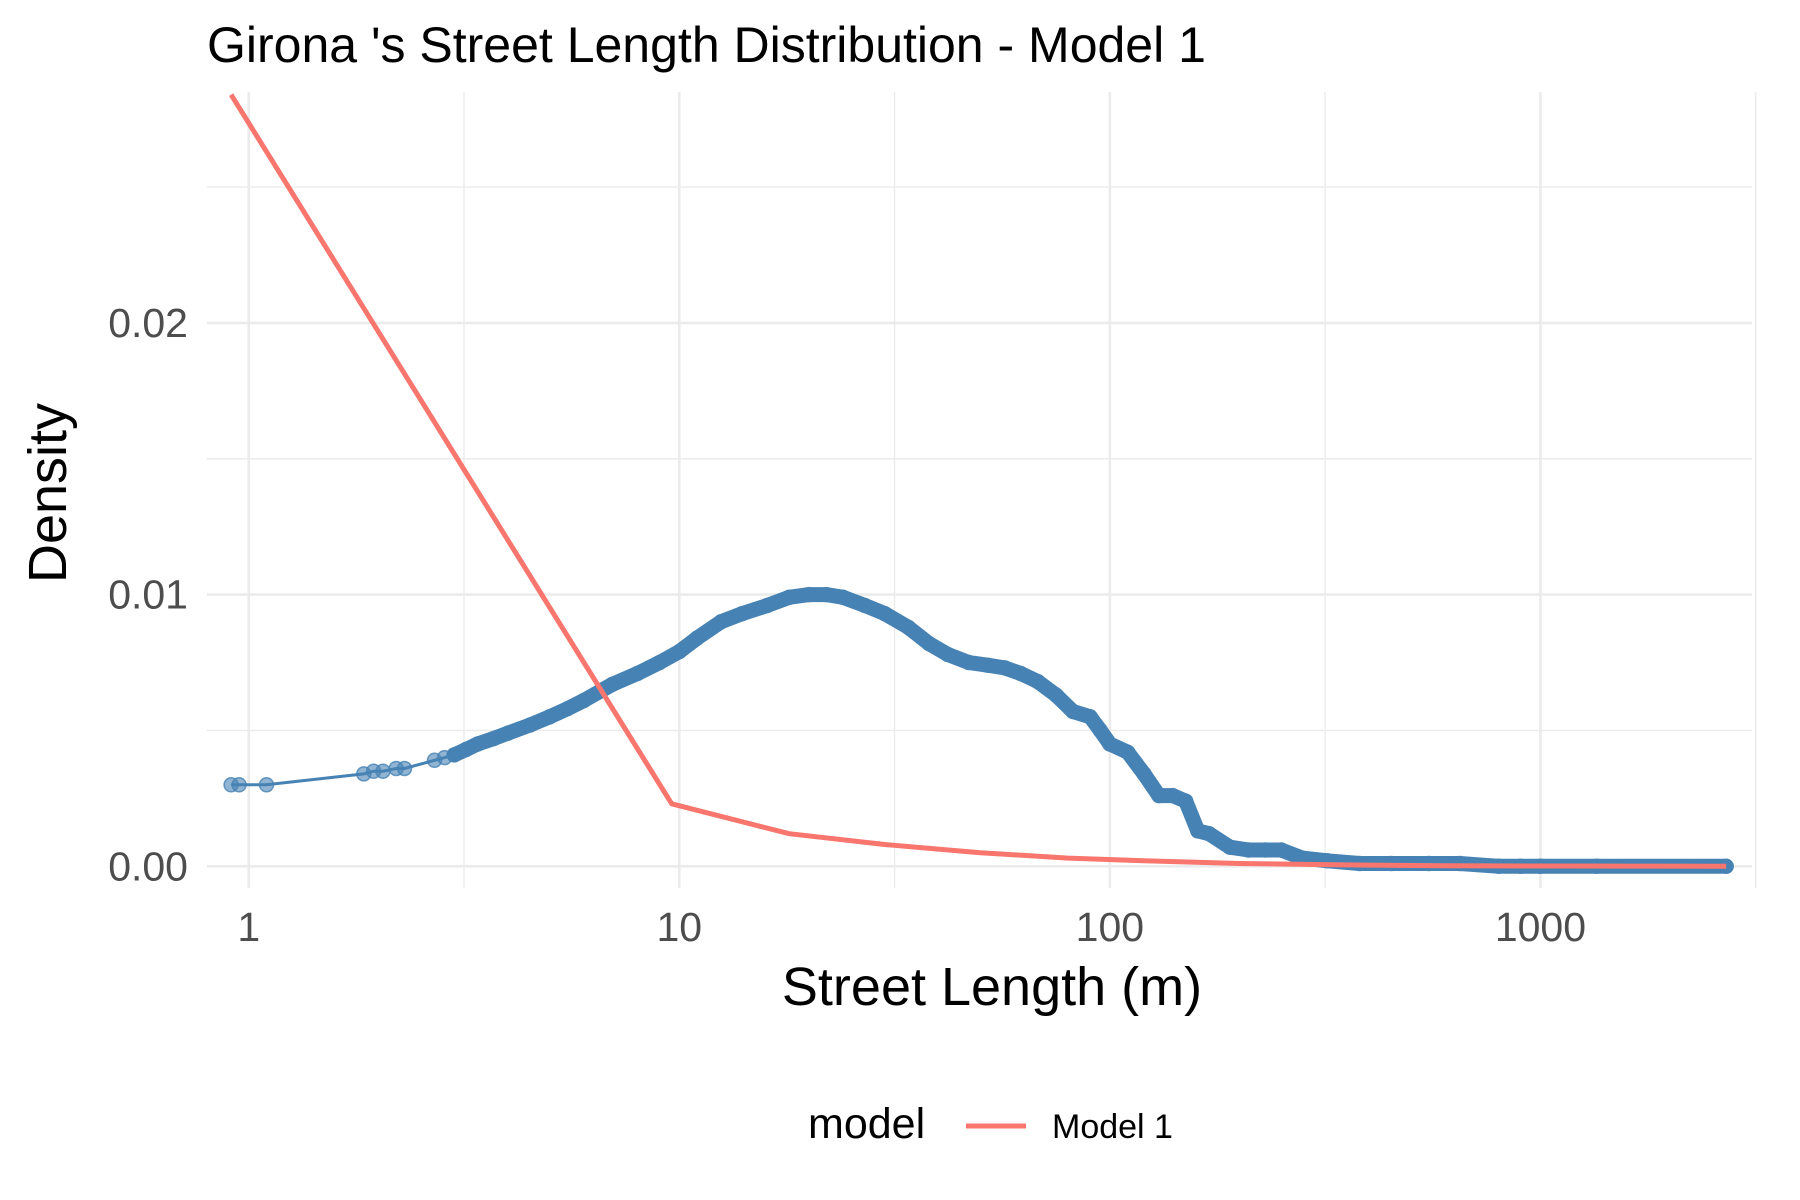 The image size is (1800, 1200). What do you see at coordinates (866, 1124) in the screenshot?
I see `legend-title: model` at bounding box center [866, 1124].